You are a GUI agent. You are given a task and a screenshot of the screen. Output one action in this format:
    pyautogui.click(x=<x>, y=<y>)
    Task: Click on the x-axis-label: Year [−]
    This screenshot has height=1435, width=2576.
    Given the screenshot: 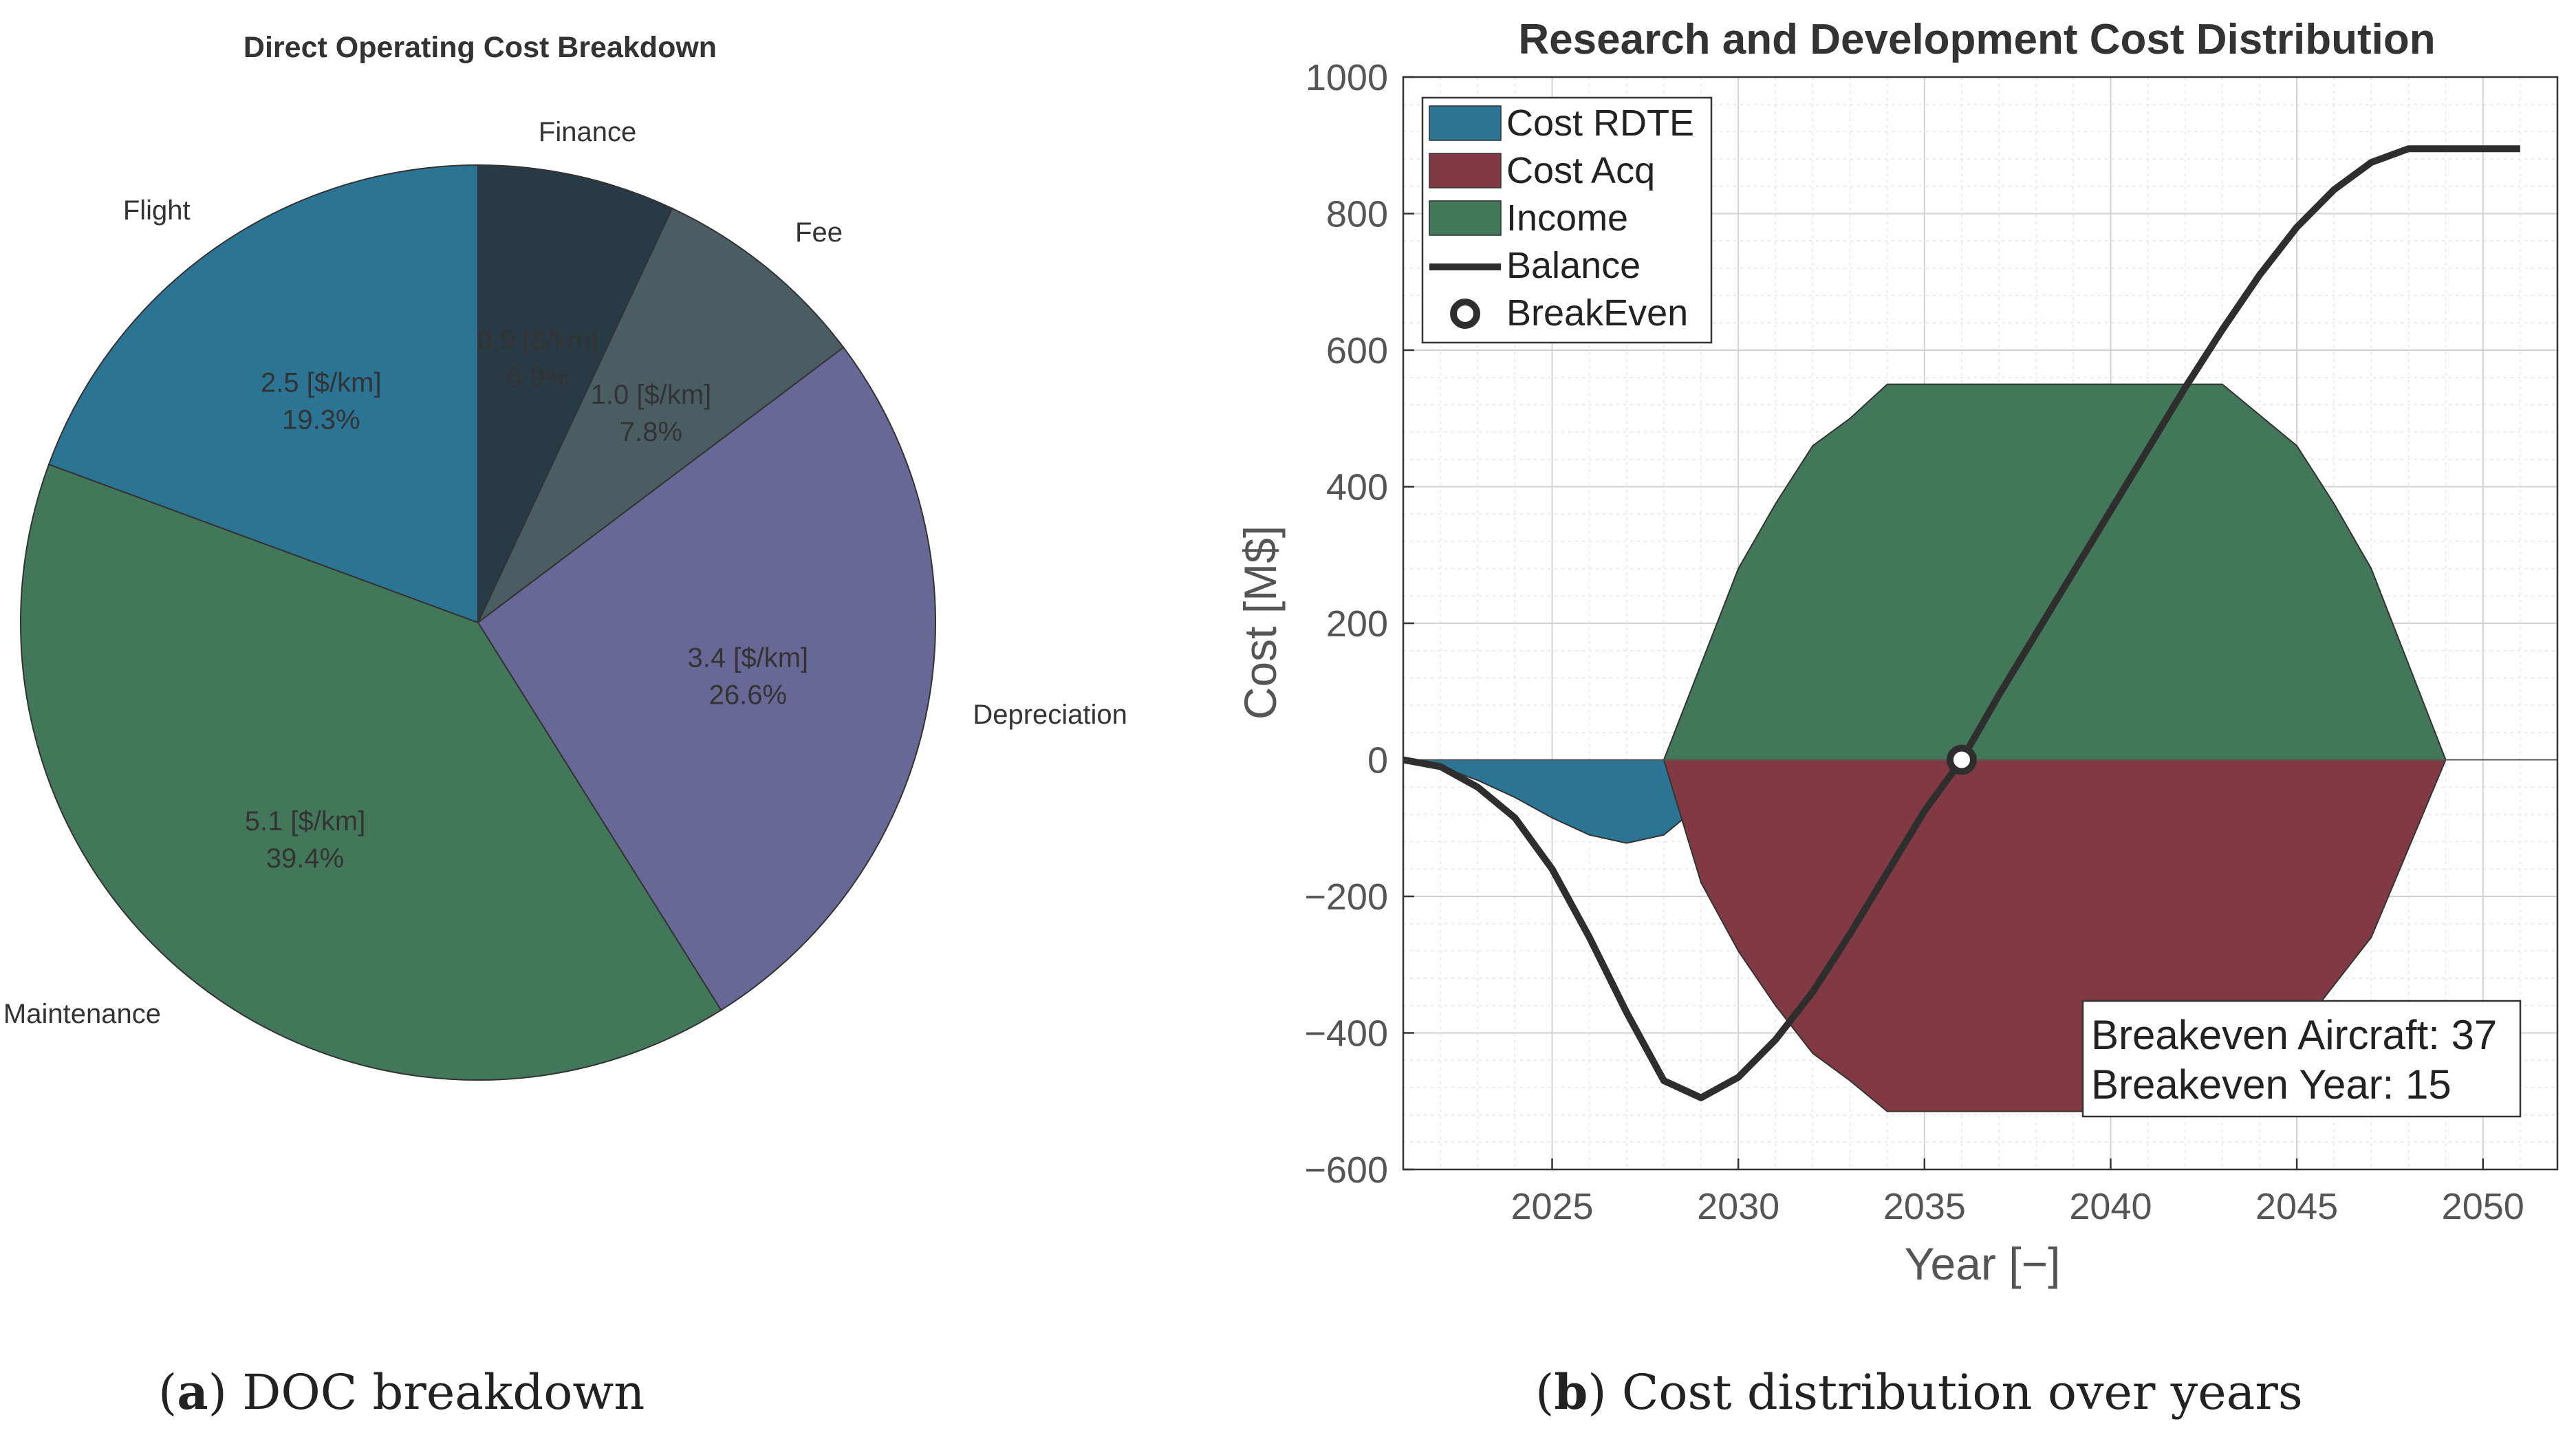 What is the action you would take?
    pyautogui.click(x=1983, y=1263)
    